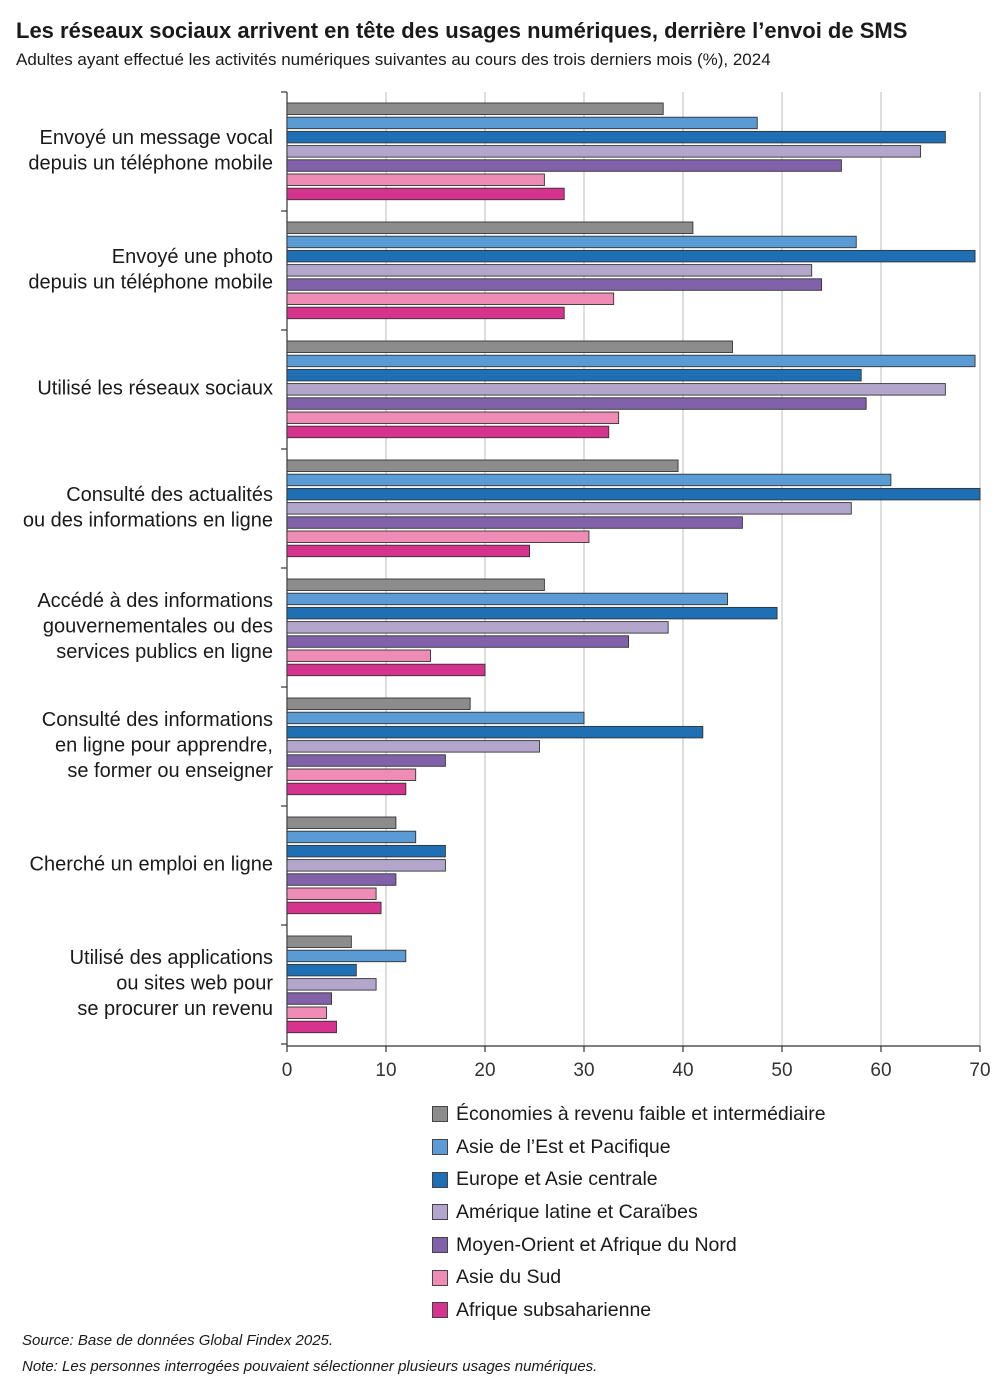  I want to click on category-label: Utilisé les réseaux sociaux, so click(155, 389).